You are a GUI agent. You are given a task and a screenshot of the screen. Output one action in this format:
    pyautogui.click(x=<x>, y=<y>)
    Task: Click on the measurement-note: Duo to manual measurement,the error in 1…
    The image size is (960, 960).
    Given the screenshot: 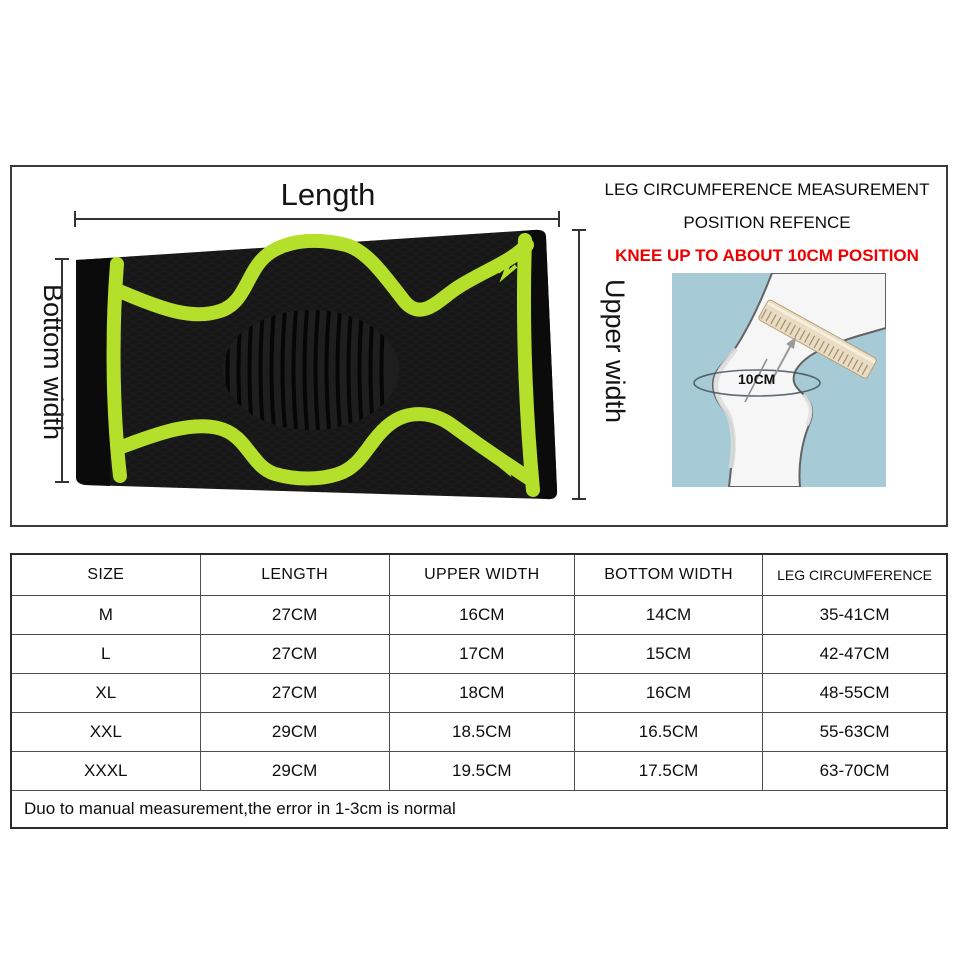 What is the action you would take?
    pyautogui.click(x=479, y=809)
    